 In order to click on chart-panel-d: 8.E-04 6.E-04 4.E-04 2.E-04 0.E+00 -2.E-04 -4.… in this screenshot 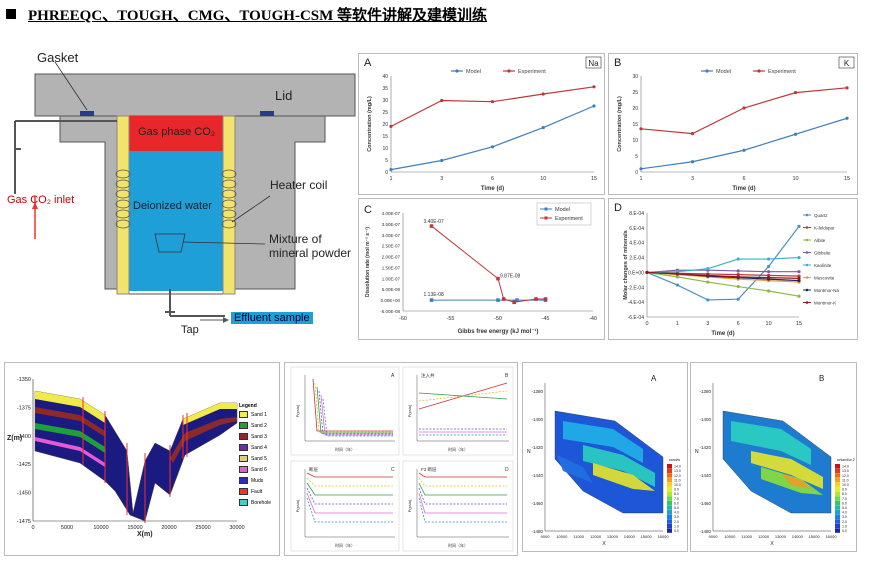, I will do `click(733, 269)`.